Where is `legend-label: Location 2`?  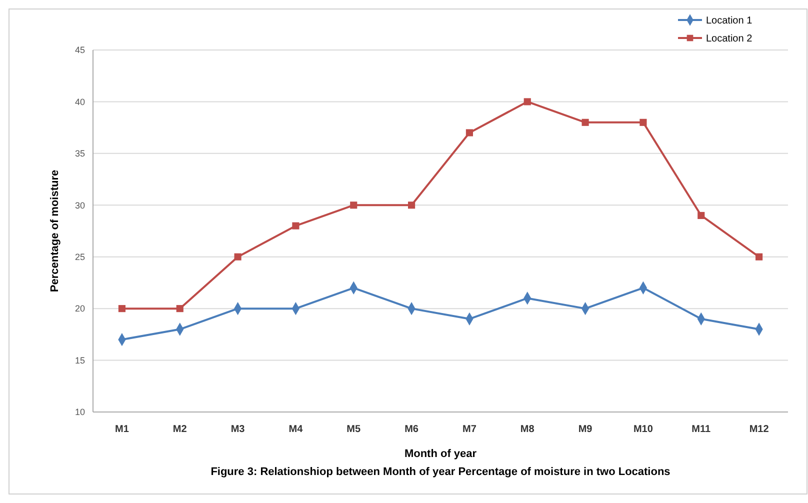
legend-label: Location 2 is located at coordinates (729, 39).